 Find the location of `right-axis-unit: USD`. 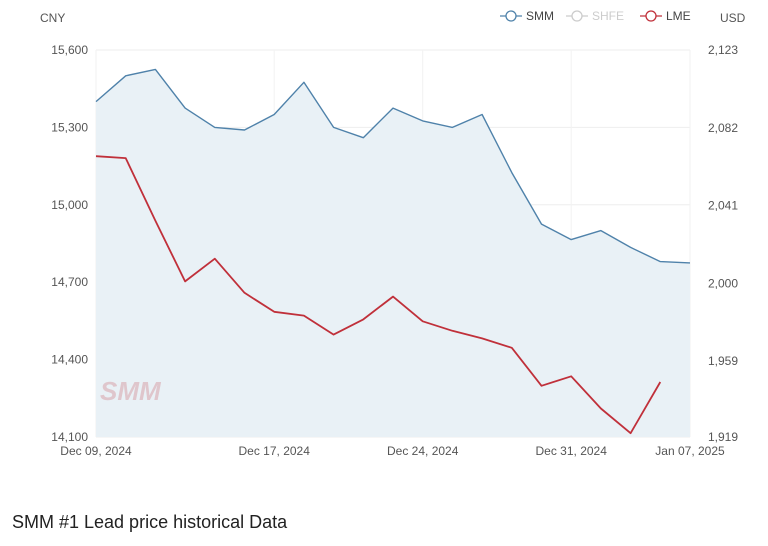

right-axis-unit: USD is located at coordinates (733, 18).